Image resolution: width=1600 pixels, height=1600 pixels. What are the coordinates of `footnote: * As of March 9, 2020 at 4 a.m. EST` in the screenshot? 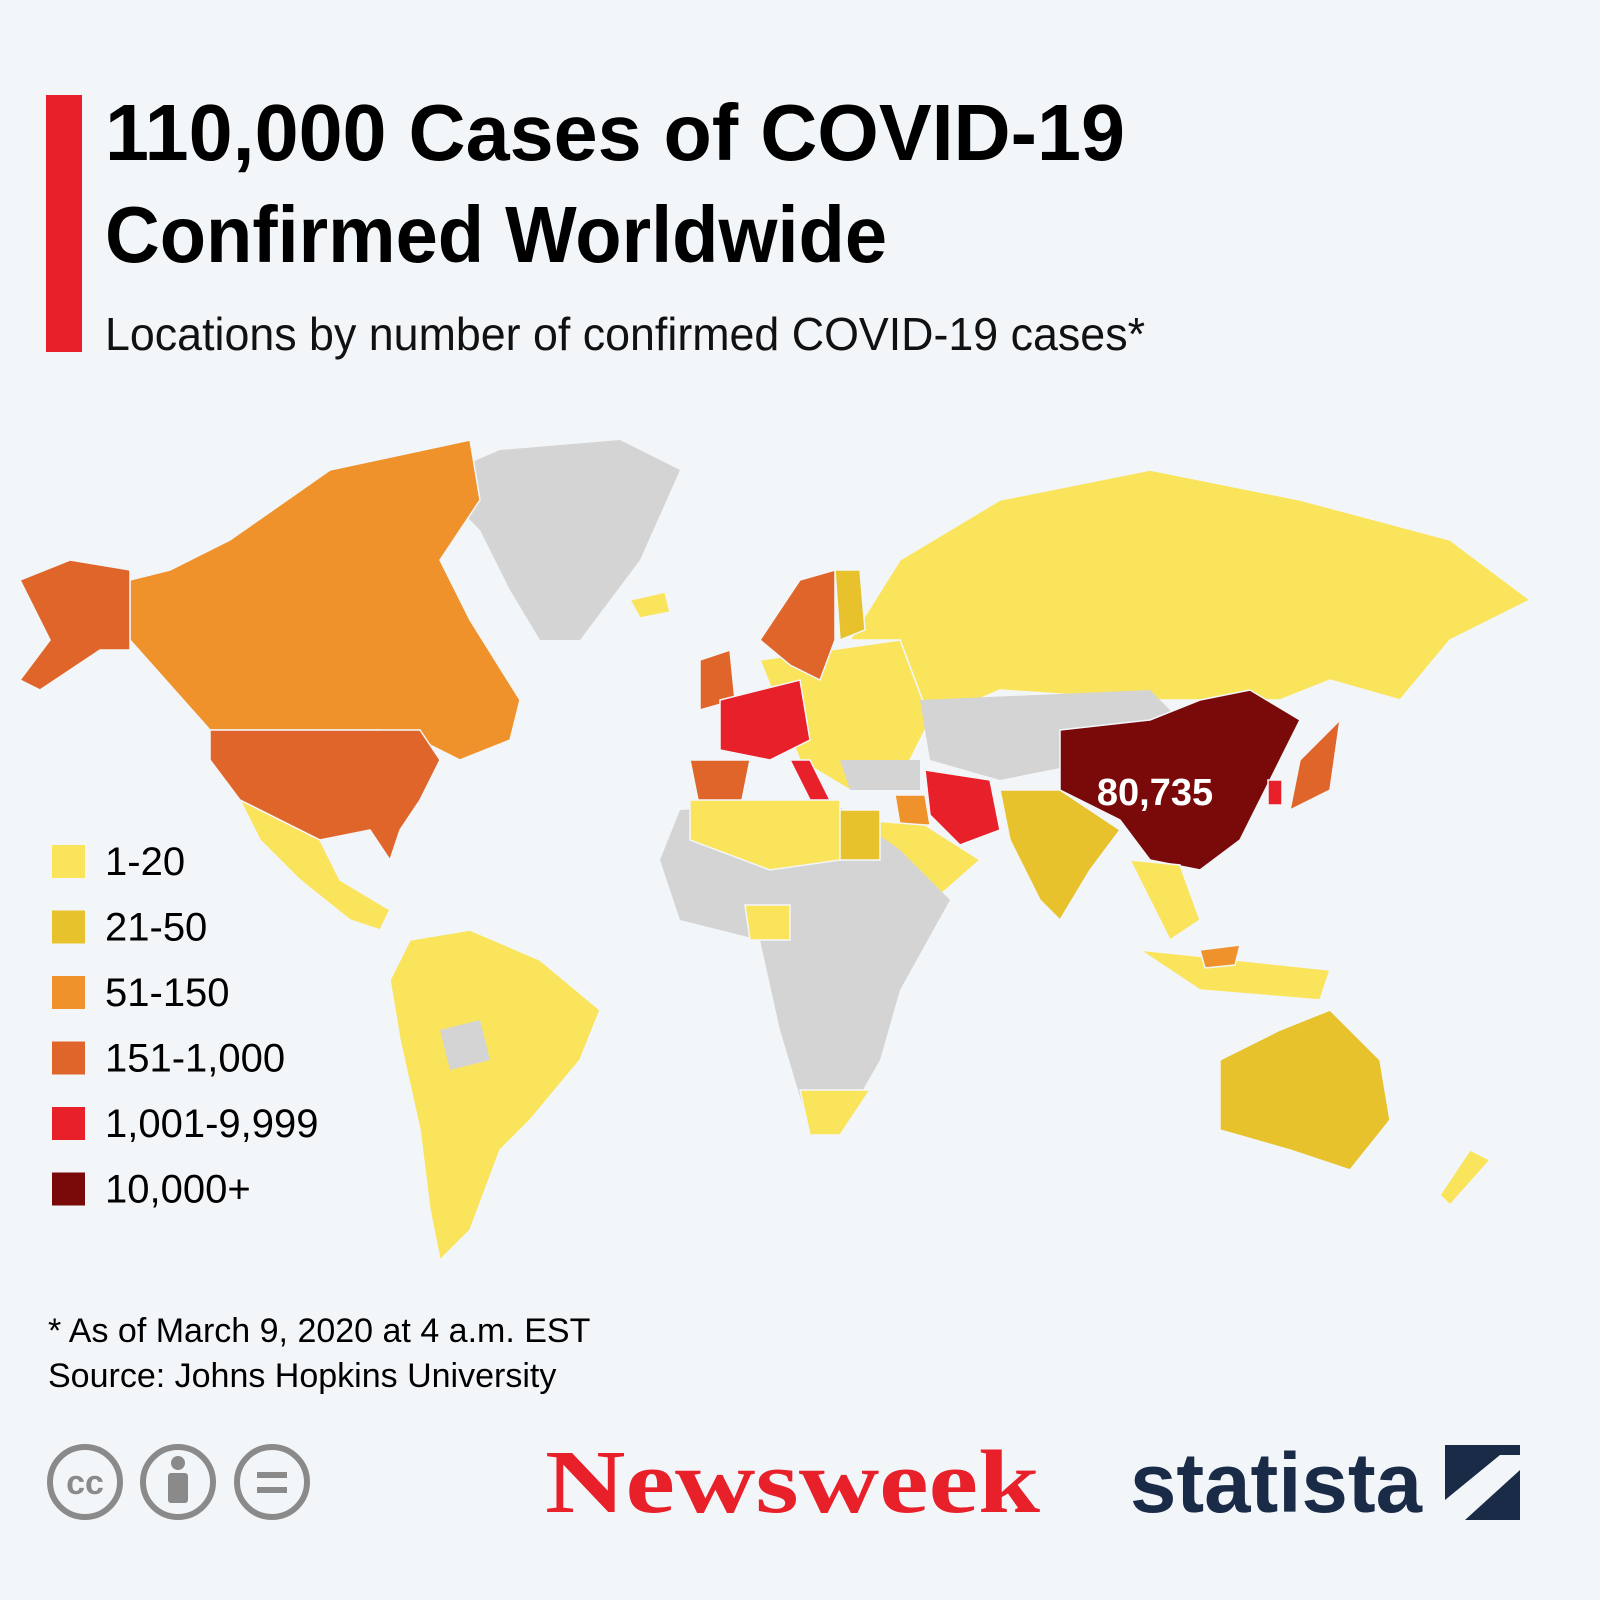 It's located at (319, 1331).